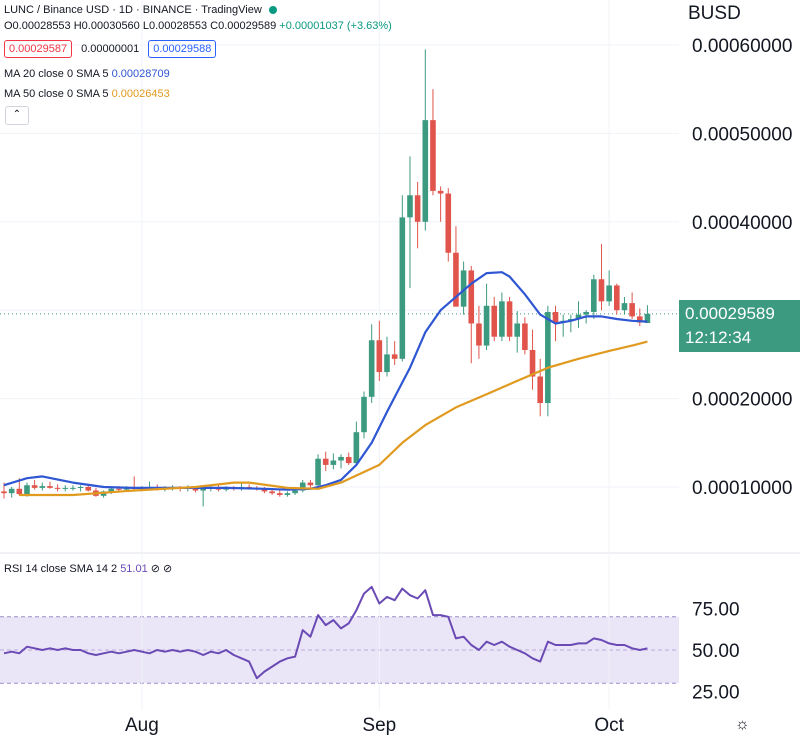 The height and width of the screenshot is (739, 800). What do you see at coordinates (718, 337) in the screenshot?
I see `bar-countdown: 12:12:34` at bounding box center [718, 337].